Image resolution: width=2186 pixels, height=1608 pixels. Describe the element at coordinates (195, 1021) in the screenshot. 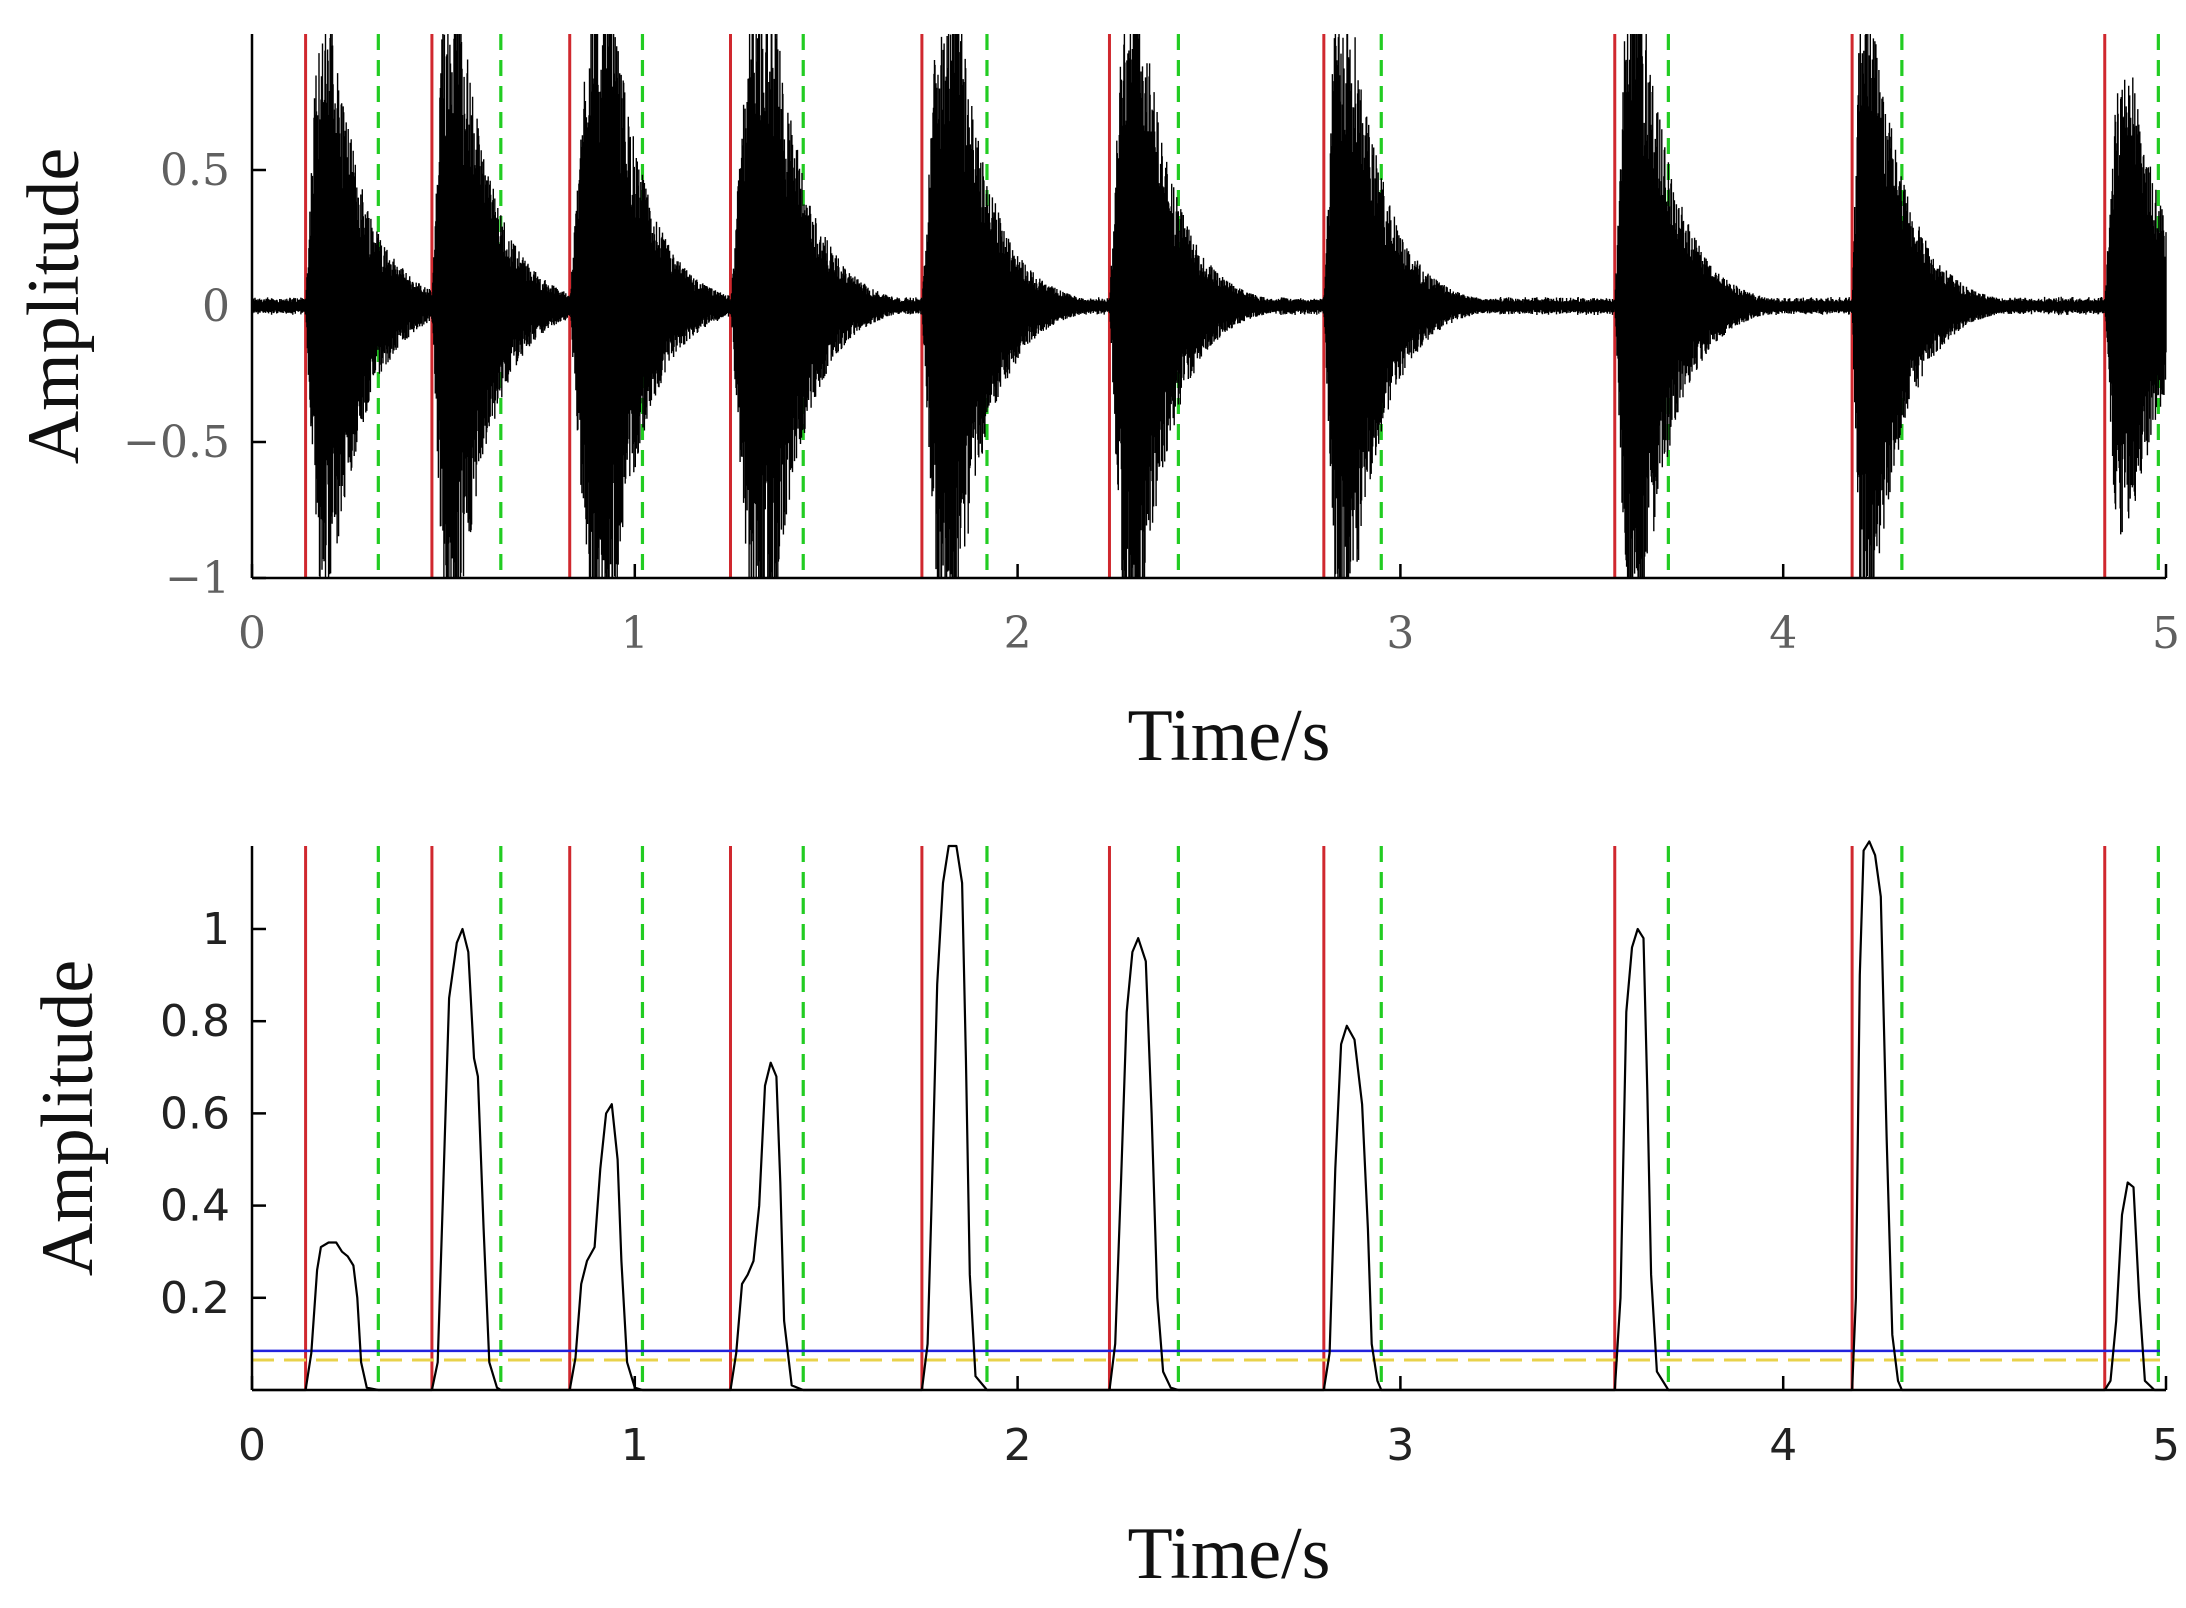

I see `y-tick-label-3: 0.8` at that location.